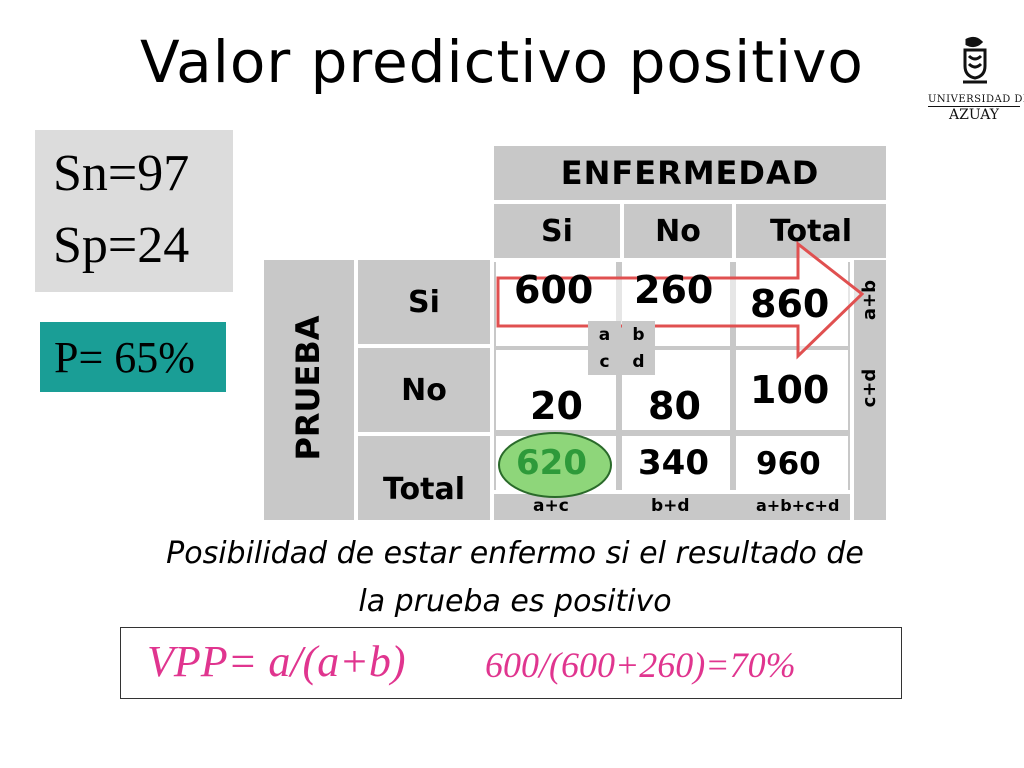  Describe the element at coordinates (121, 245) in the screenshot. I see `specificity-value: Sp=24` at that location.